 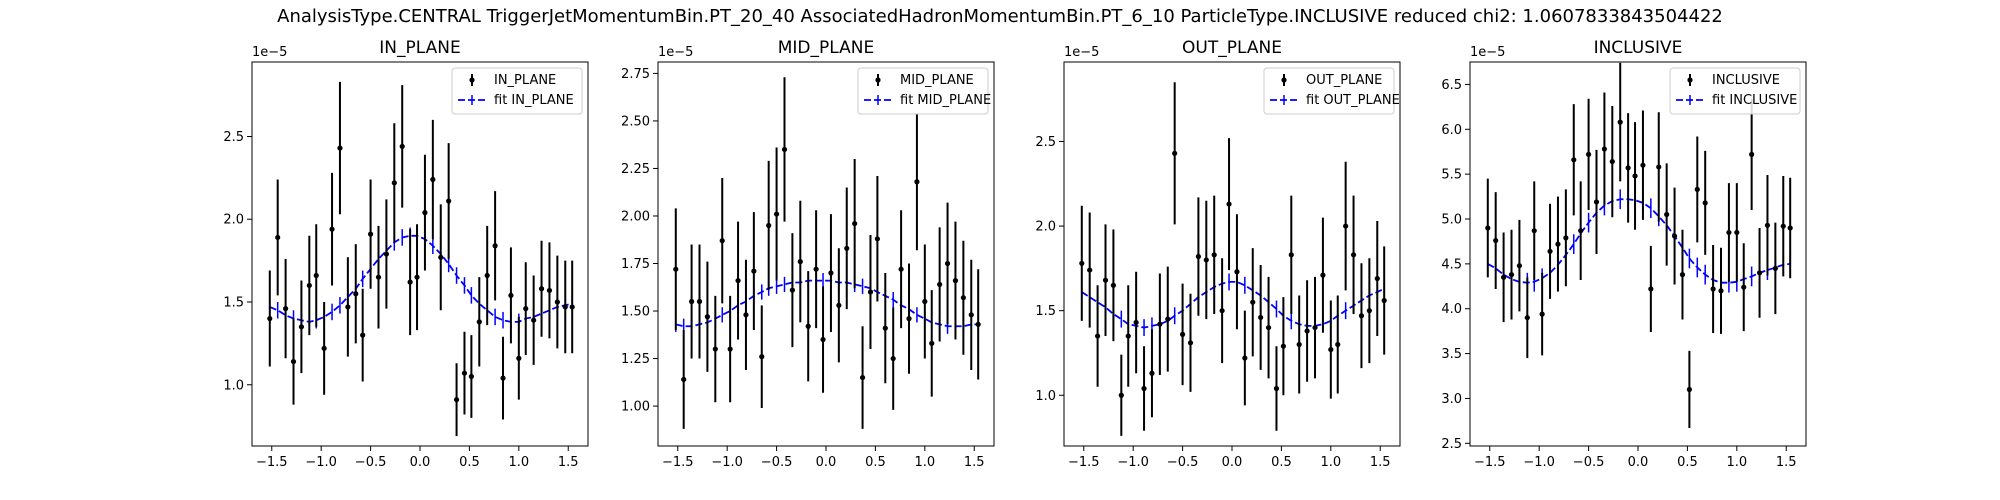 I want to click on y-tick-label: 5.5, so click(x=1451, y=175).